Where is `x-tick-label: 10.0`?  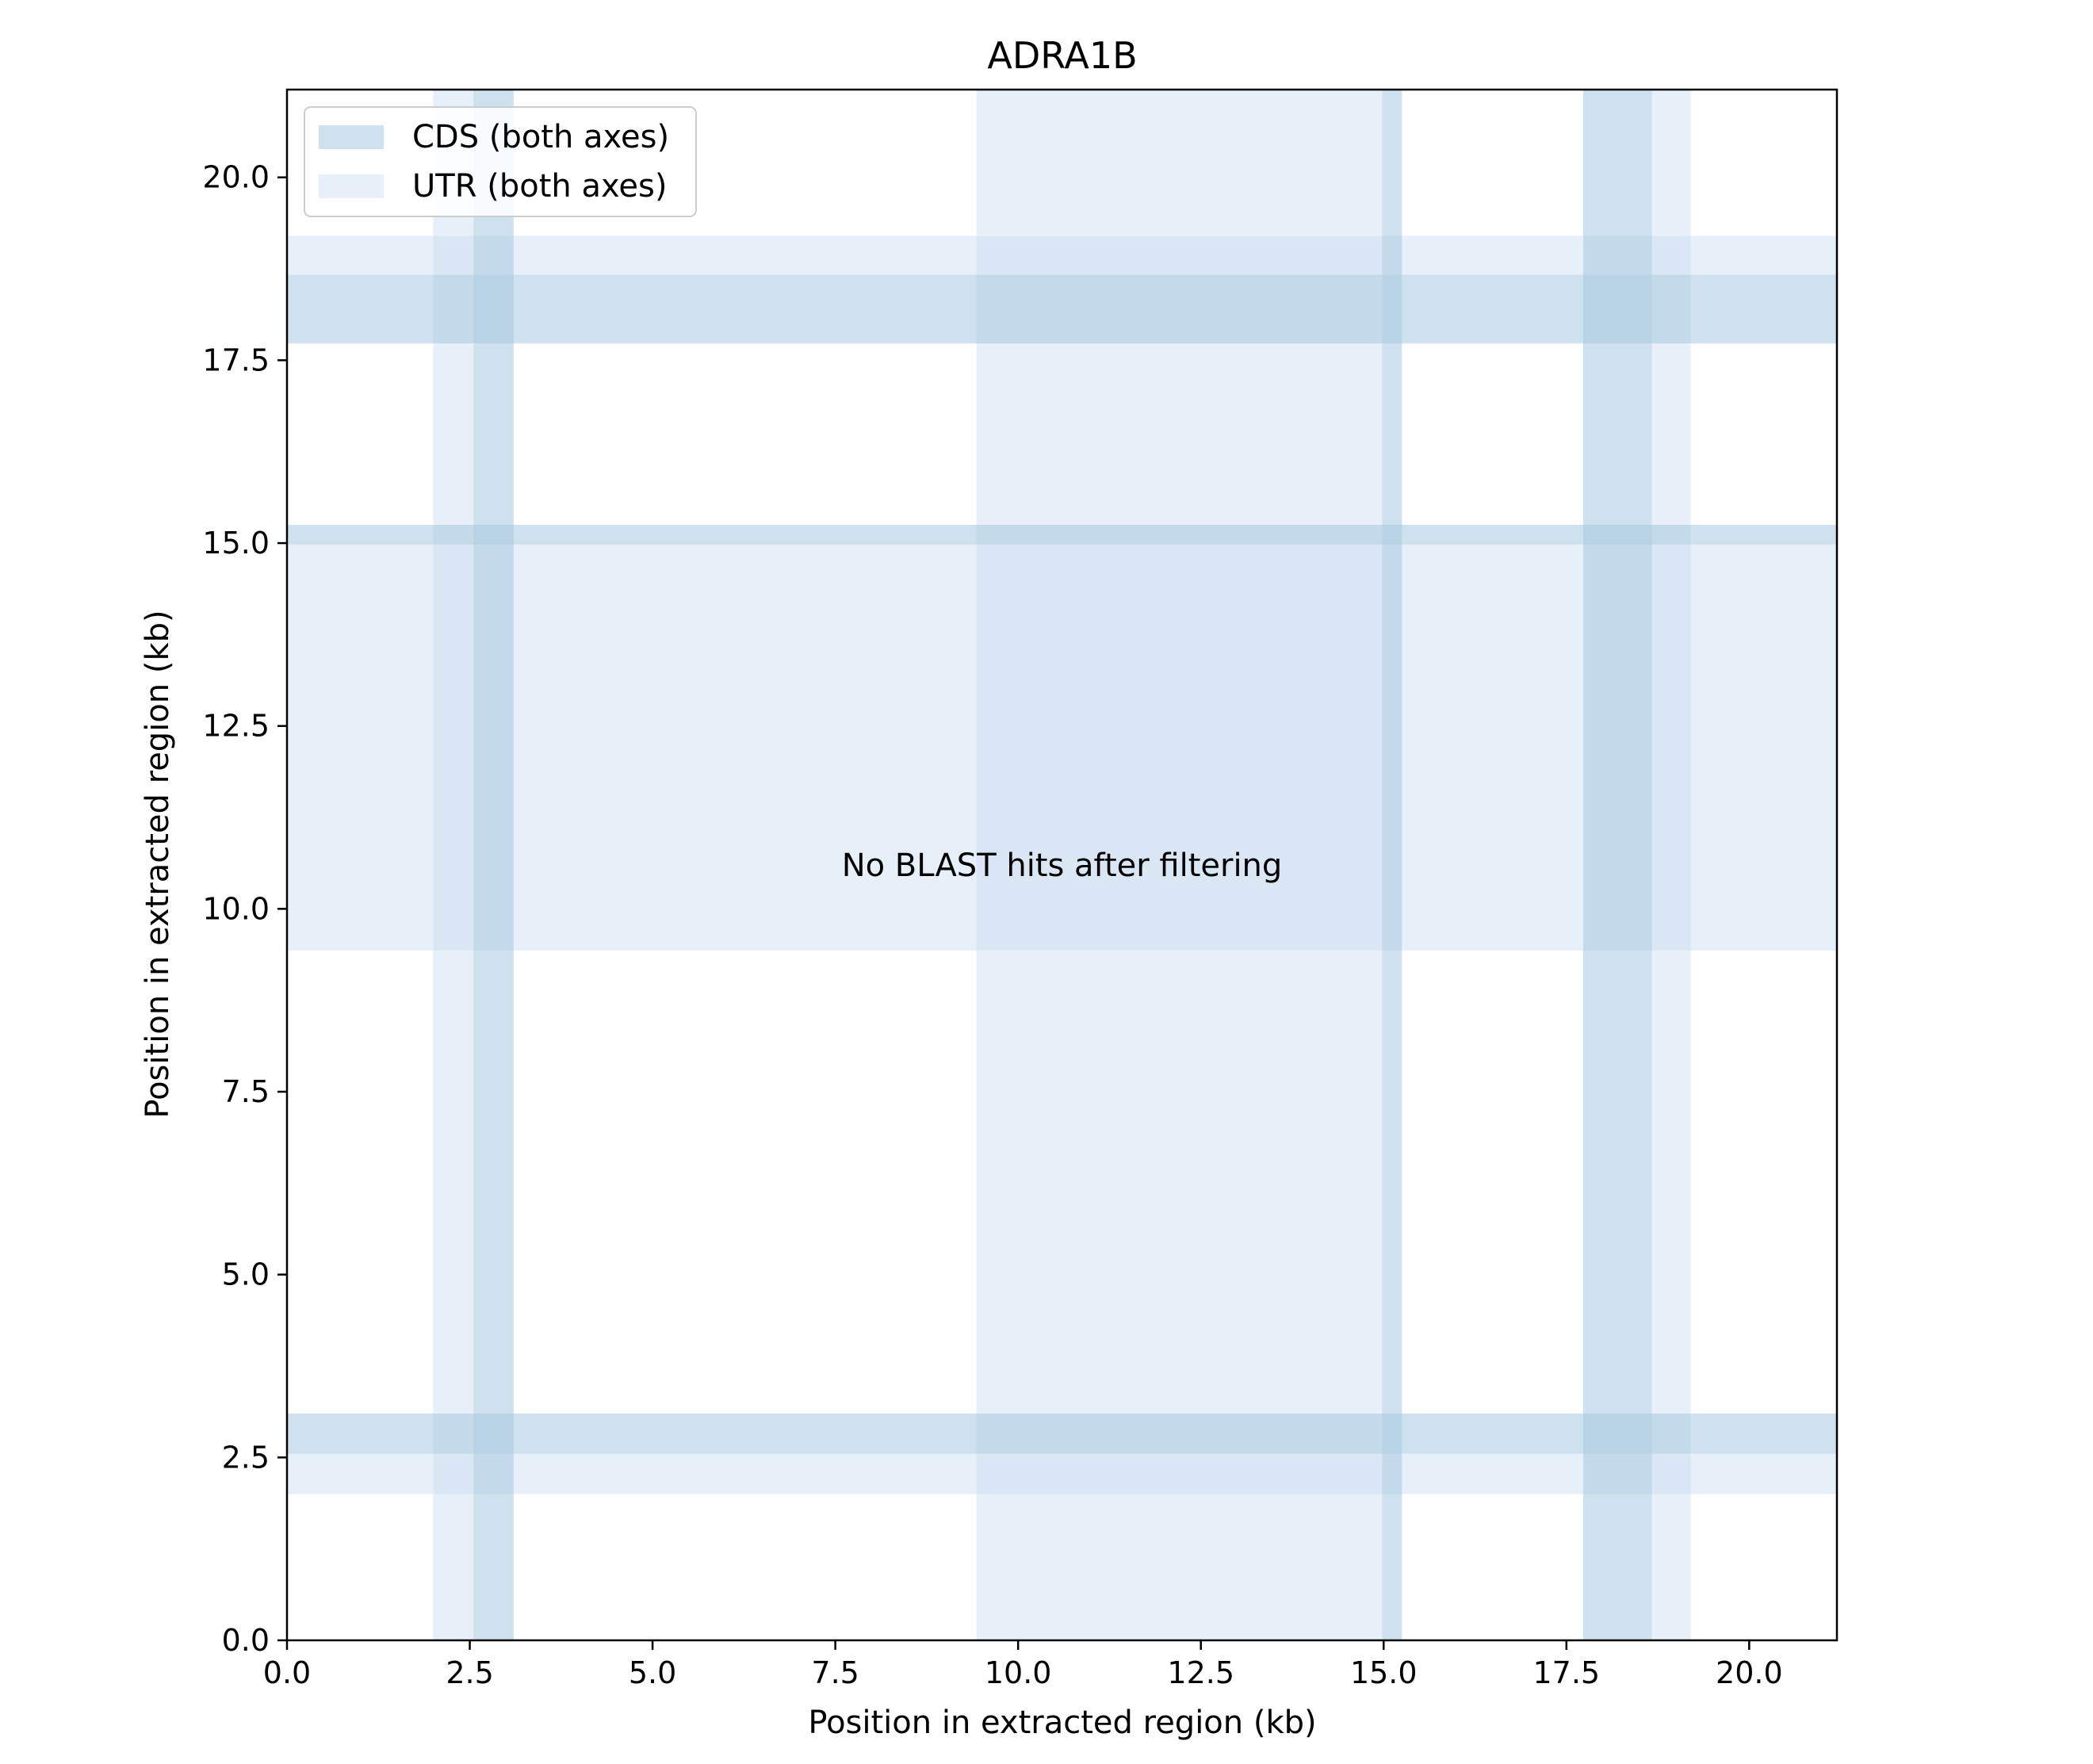 x-tick-label: 10.0 is located at coordinates (1018, 1673).